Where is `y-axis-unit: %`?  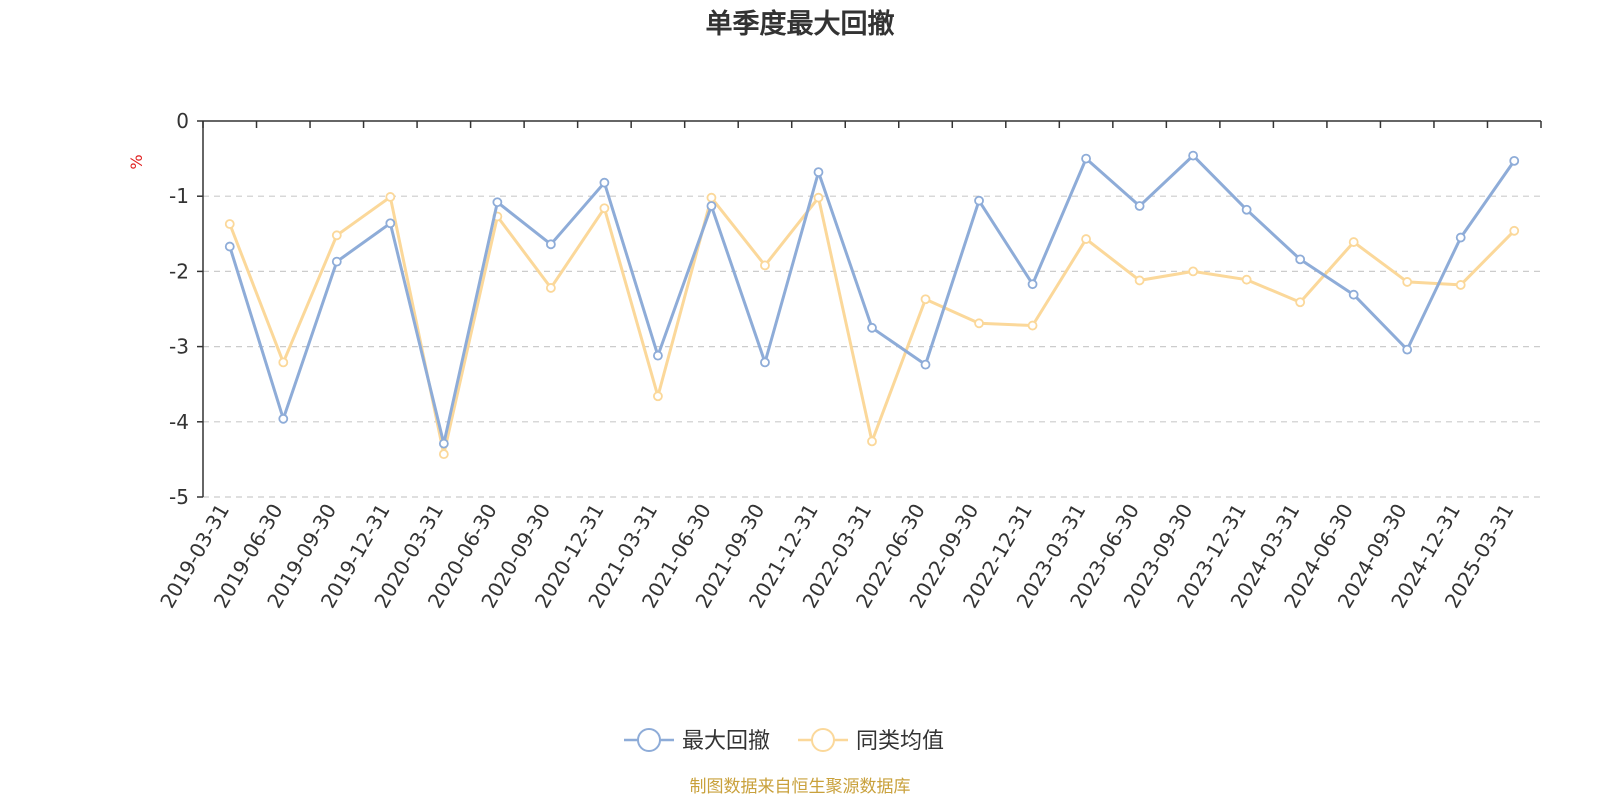
y-axis-unit: % is located at coordinates (136, 161).